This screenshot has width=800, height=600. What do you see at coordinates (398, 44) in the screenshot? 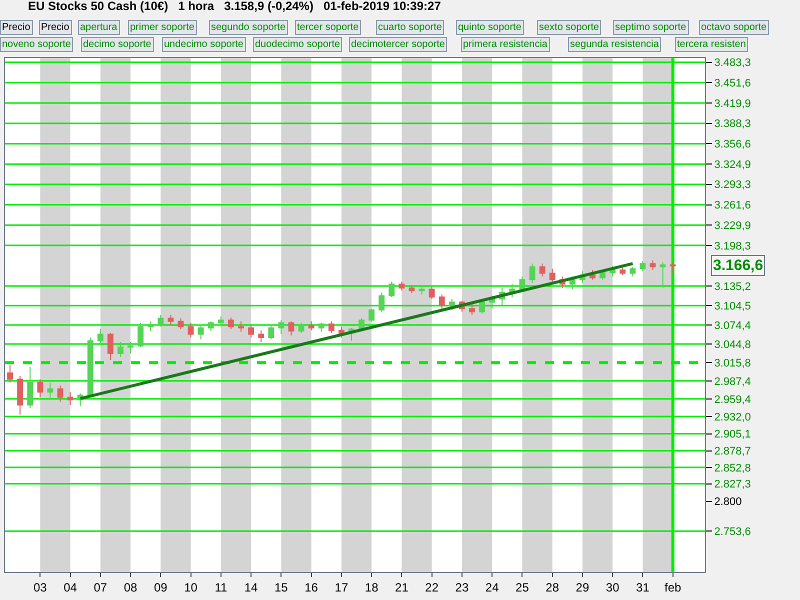
I see `text: decimotercer soporte` at bounding box center [398, 44].